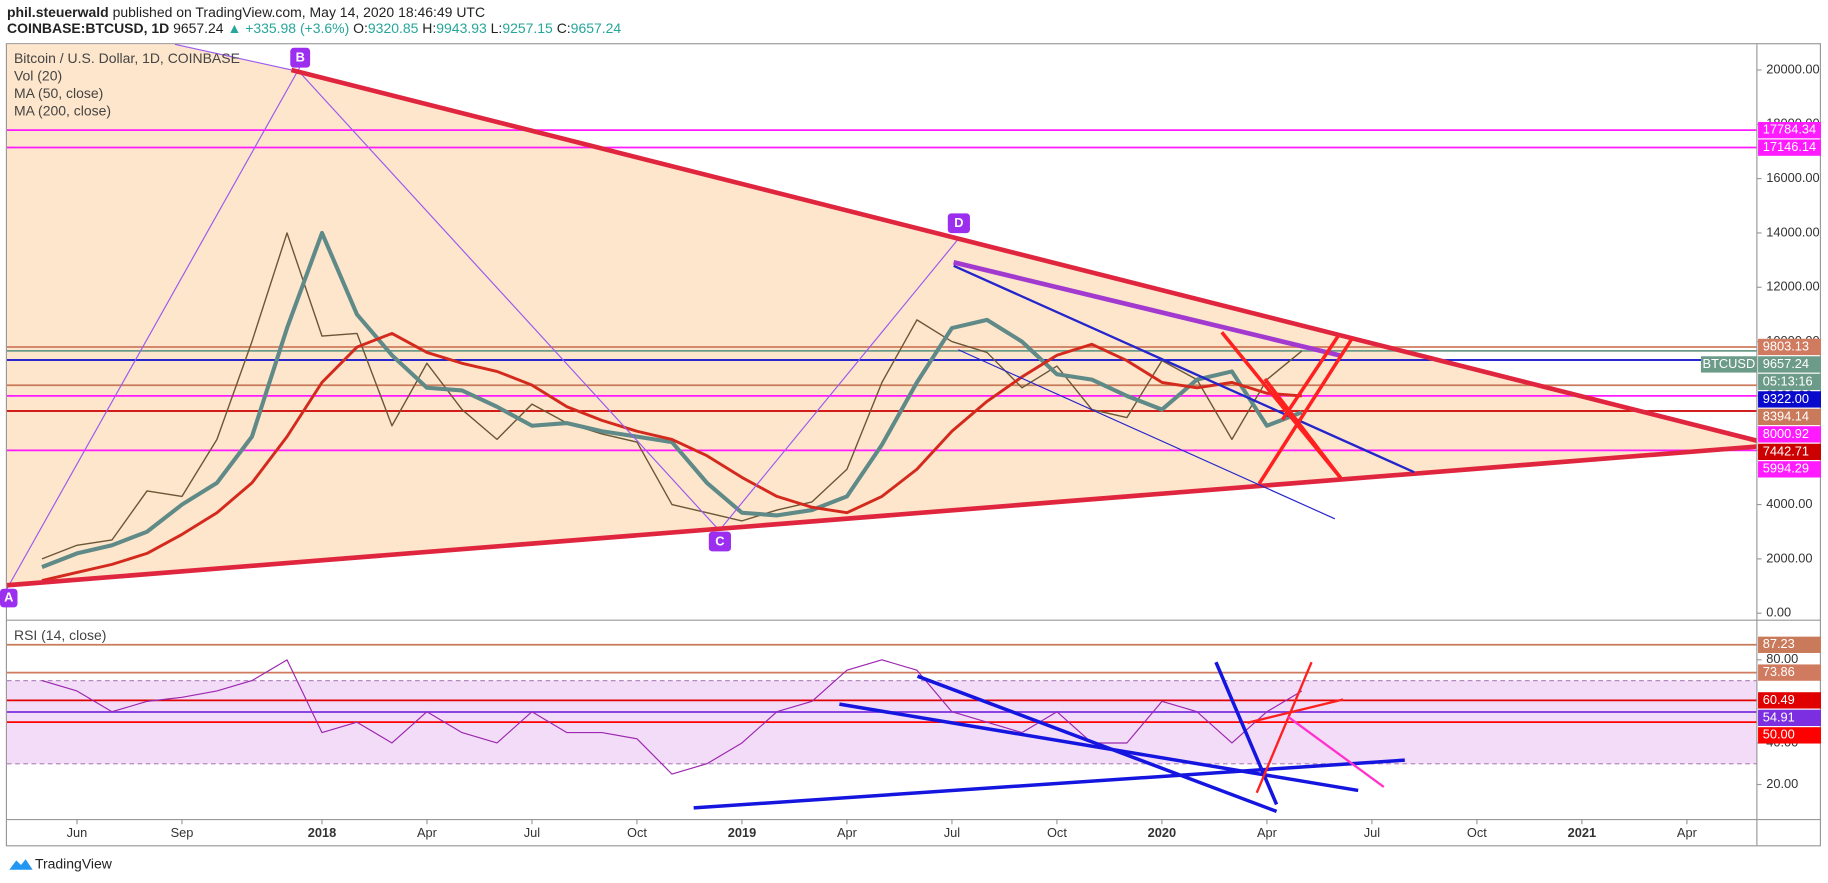  What do you see at coordinates (1792, 68) in the screenshot?
I see `y-tick-label: 20000.00` at bounding box center [1792, 68].